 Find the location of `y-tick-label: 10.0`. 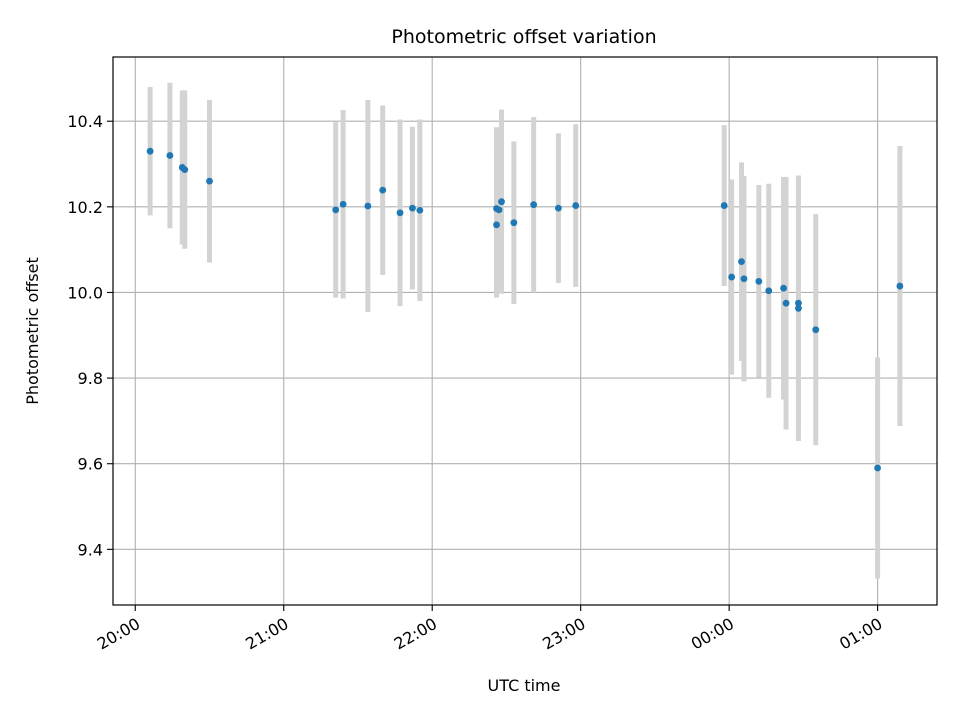

y-tick-label: 10.0 is located at coordinates (85, 292).